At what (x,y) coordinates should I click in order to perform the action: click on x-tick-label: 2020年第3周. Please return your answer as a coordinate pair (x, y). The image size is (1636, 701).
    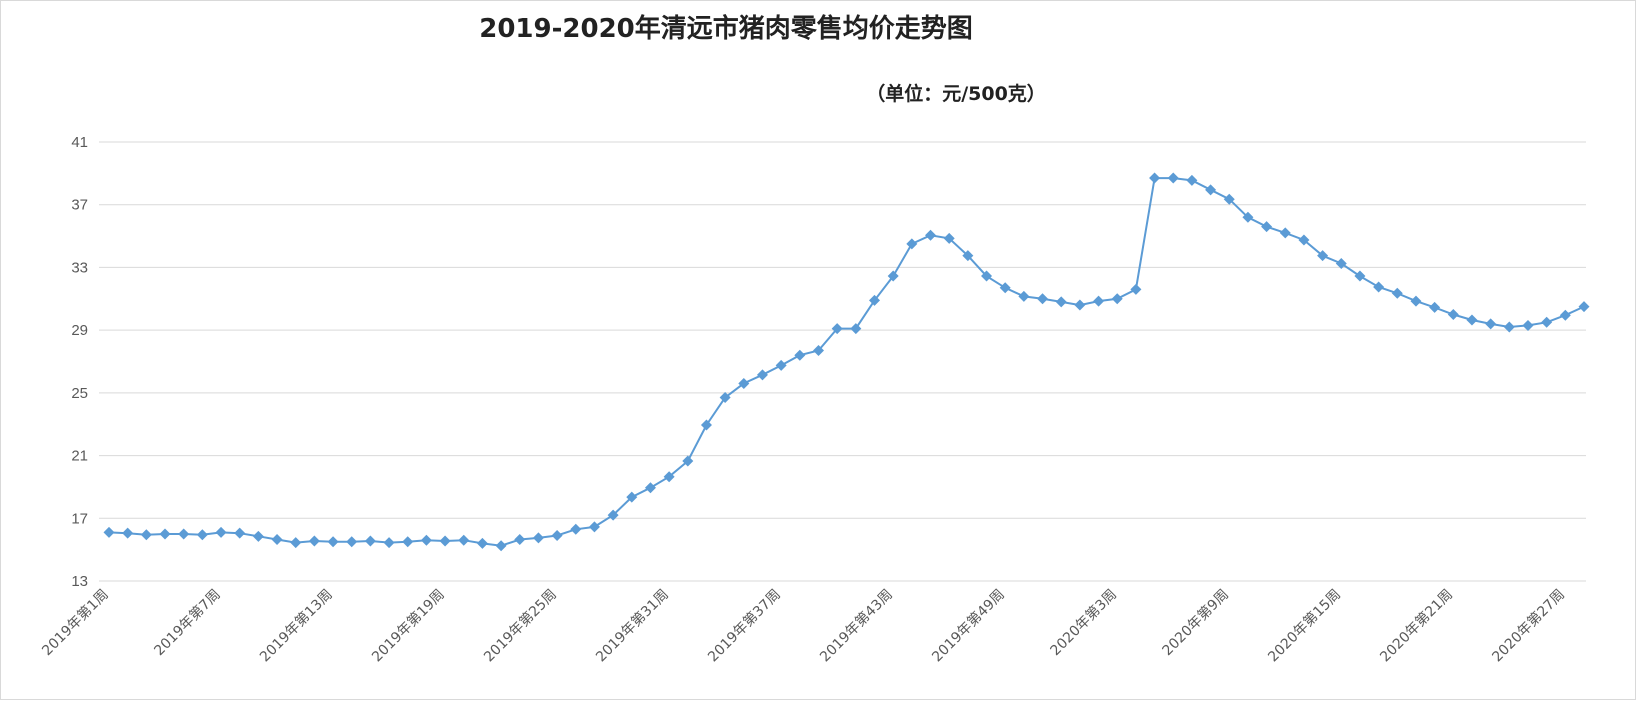
    Looking at the image, I should click on (1083, 622).